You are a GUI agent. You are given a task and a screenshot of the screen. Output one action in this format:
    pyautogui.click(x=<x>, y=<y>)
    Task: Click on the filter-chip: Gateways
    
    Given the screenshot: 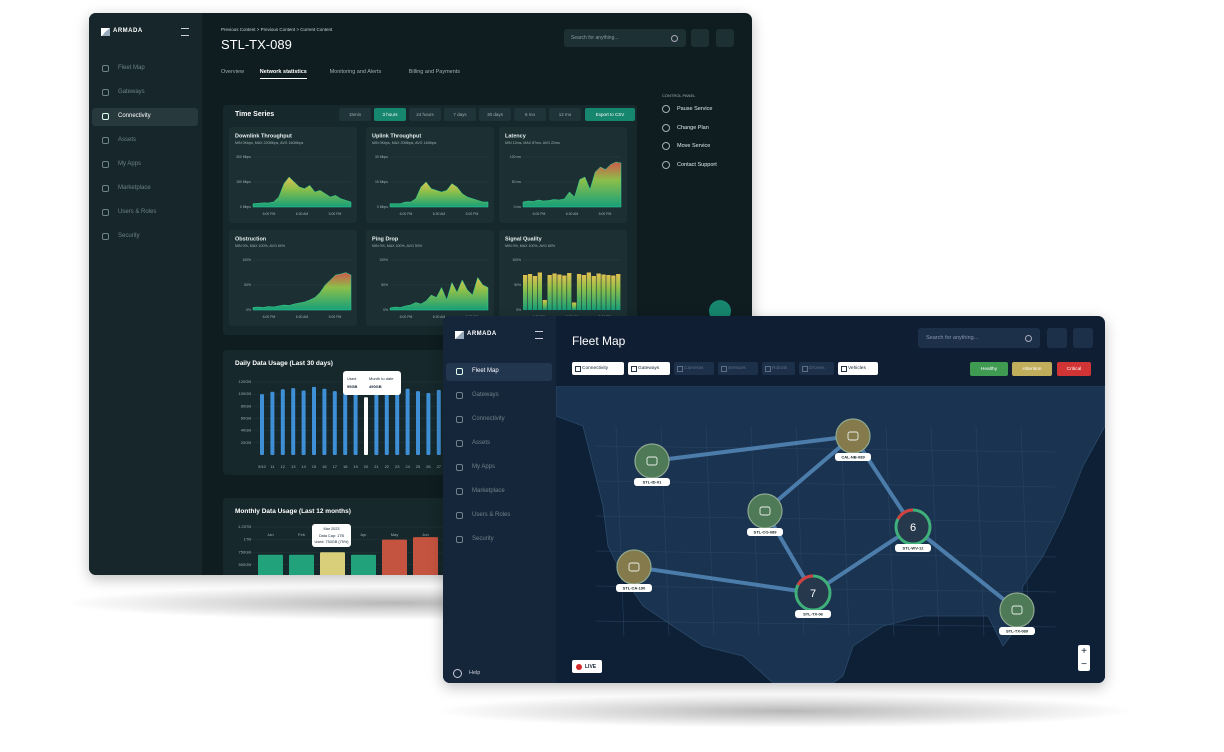 What is the action you would take?
    pyautogui.click(x=649, y=368)
    